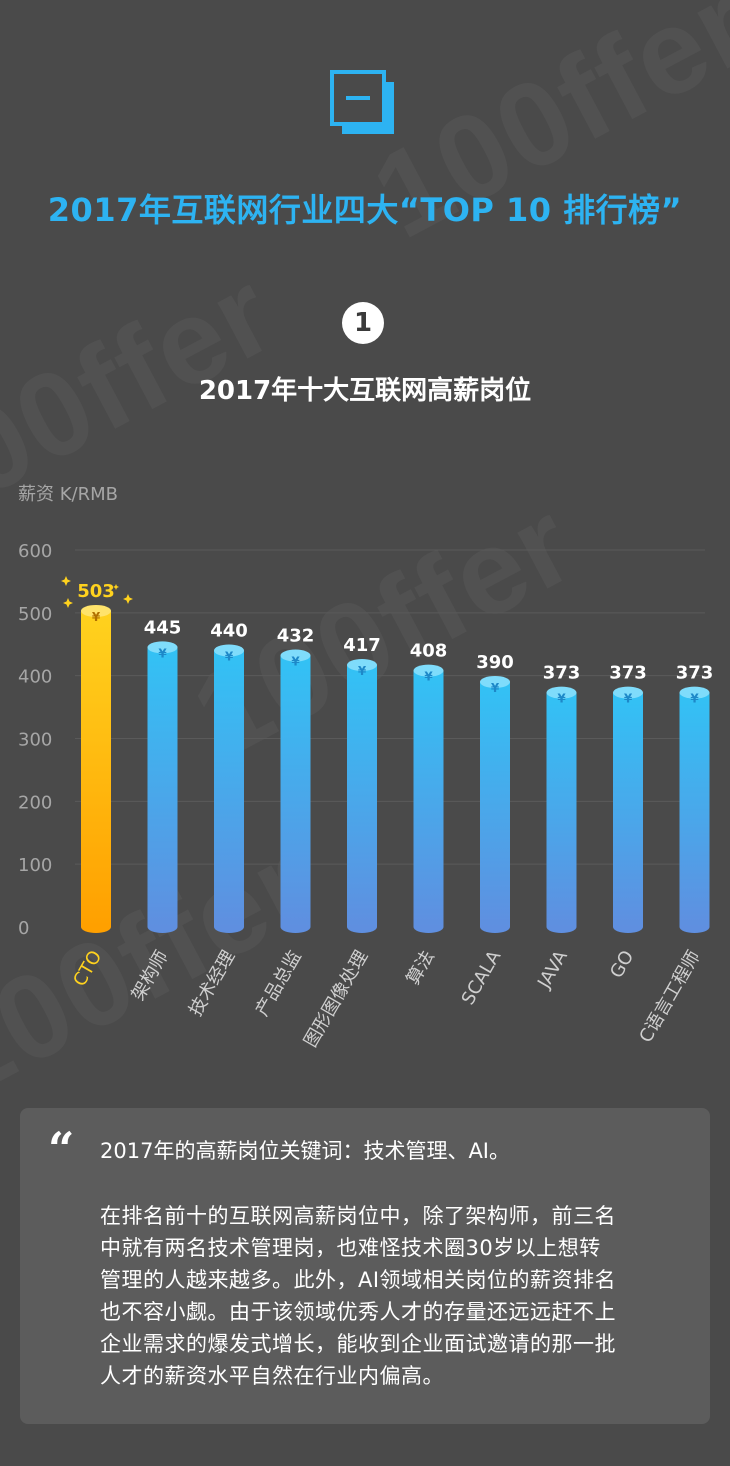  Describe the element at coordinates (87, 968) in the screenshot. I see `x-tick-label: CTO` at that location.